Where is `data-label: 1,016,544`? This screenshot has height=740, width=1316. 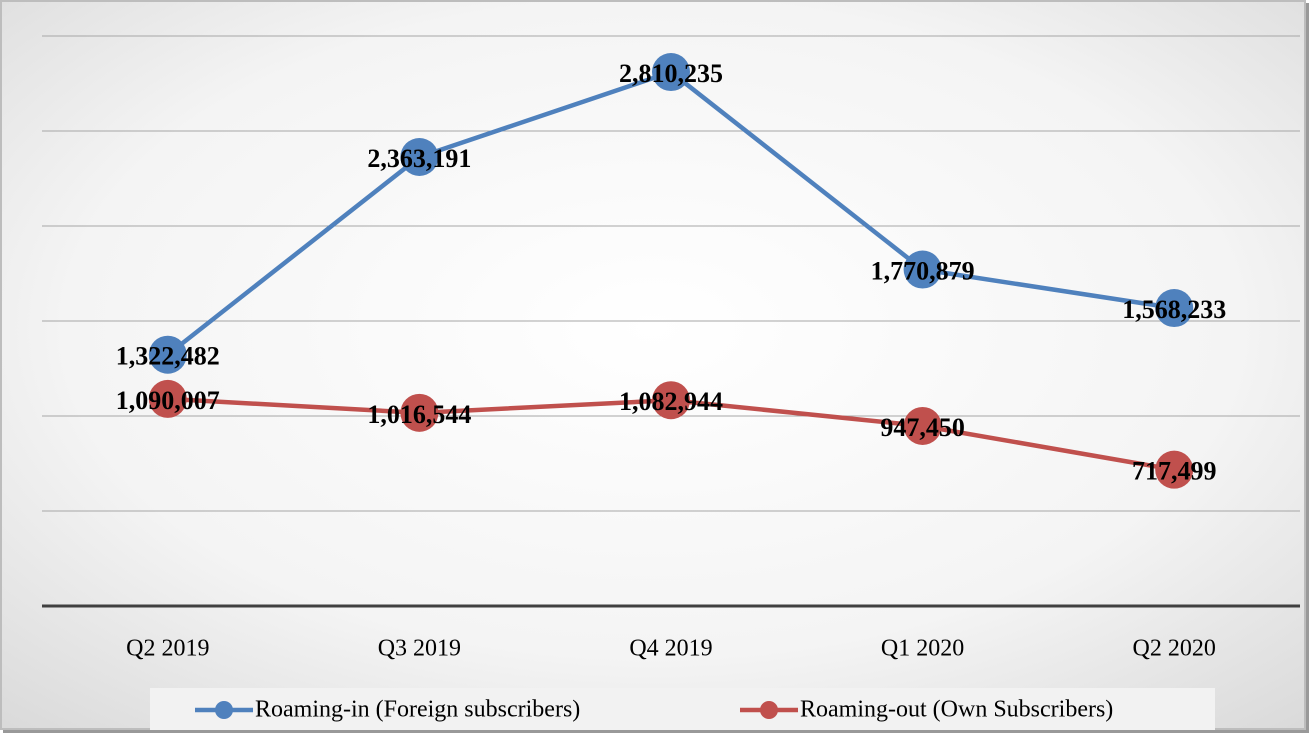
data-label: 1,016,544 is located at coordinates (419, 414).